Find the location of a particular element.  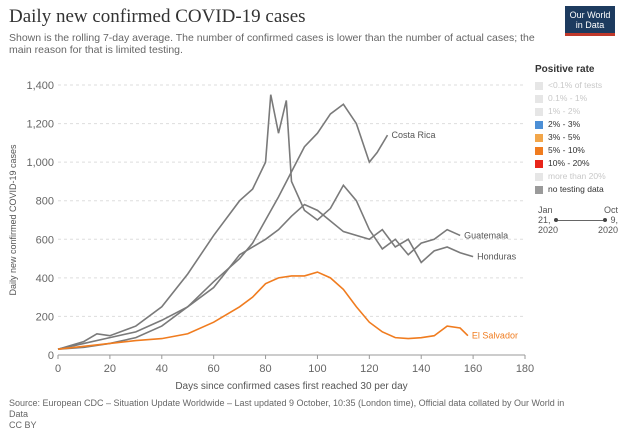

legend-item: no testing data is located at coordinates (580, 189).